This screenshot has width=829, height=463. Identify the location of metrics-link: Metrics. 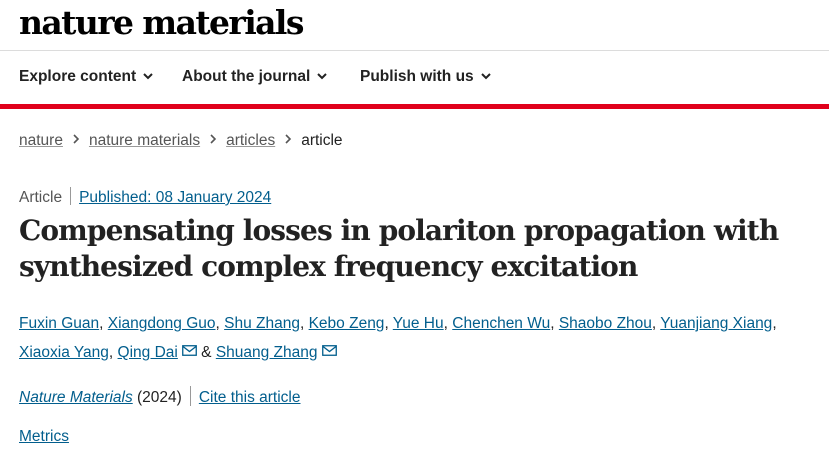
(44, 436).